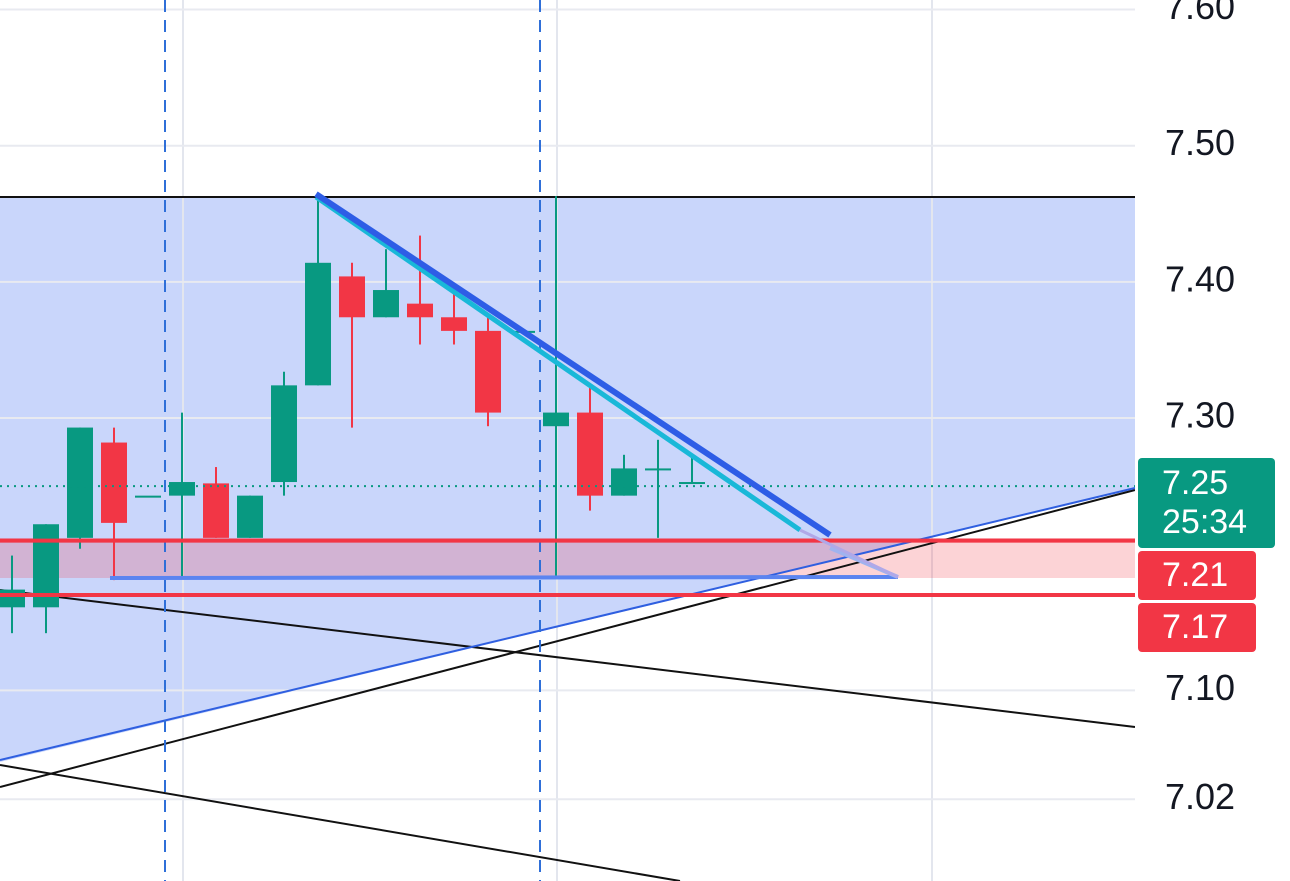  I want to click on y-tick-label: 7.60, so click(1200, 13).